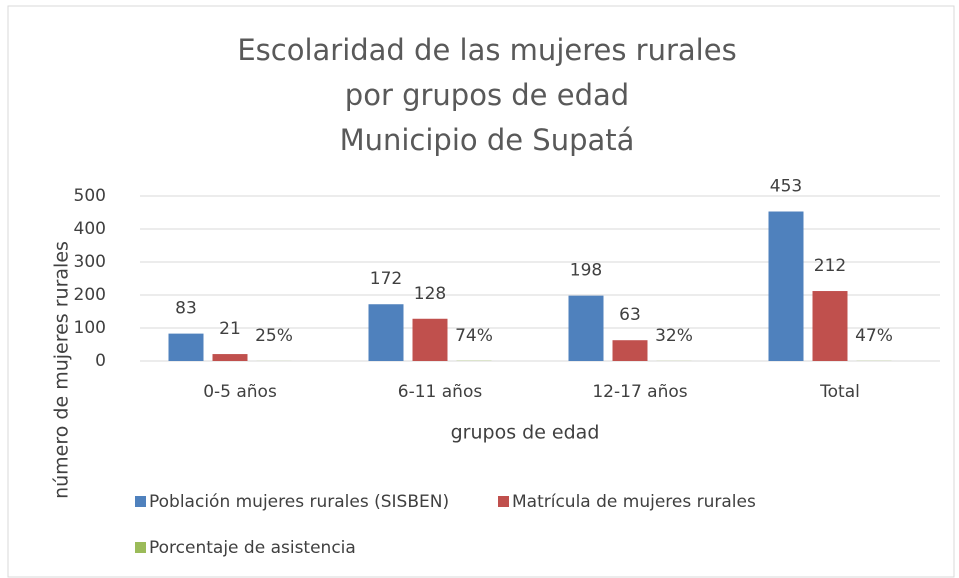  Describe the element at coordinates (90, 295) in the screenshot. I see `y-tick-label: 200` at that location.